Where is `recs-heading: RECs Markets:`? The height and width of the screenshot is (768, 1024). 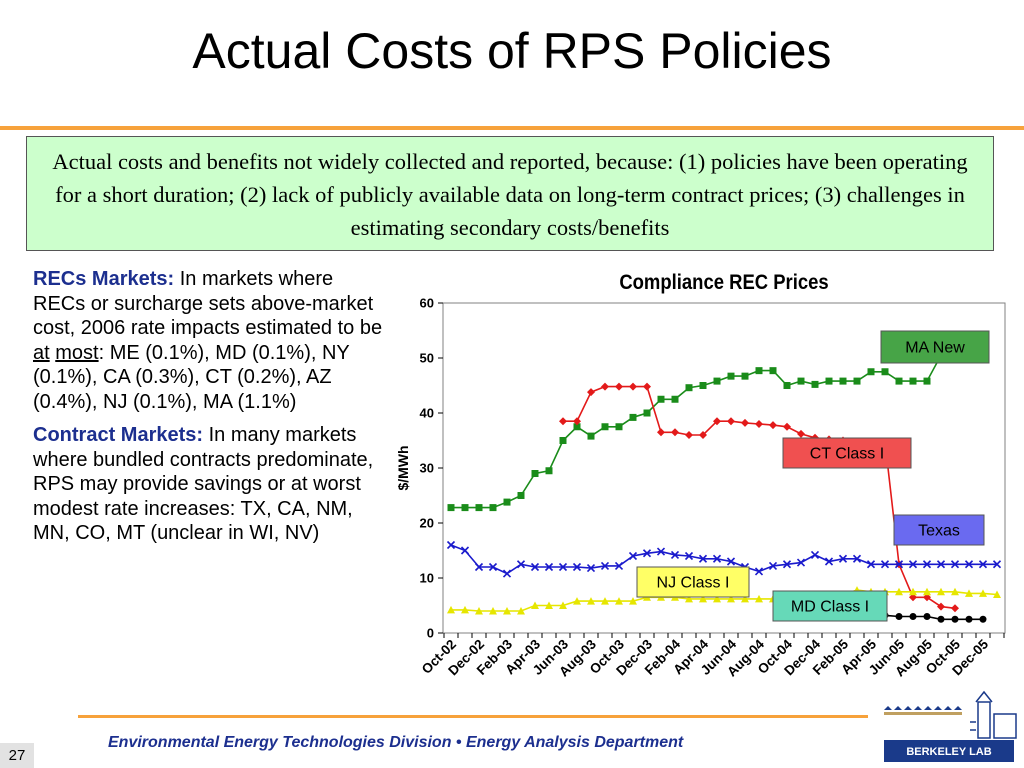
recs-heading: RECs Markets: is located at coordinates (104, 279).